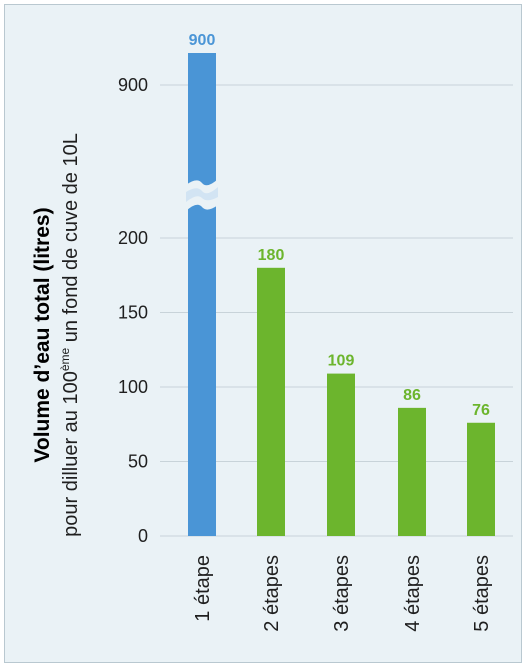  Describe the element at coordinates (341, 361) in the screenshot. I see `data-label: 109` at that location.